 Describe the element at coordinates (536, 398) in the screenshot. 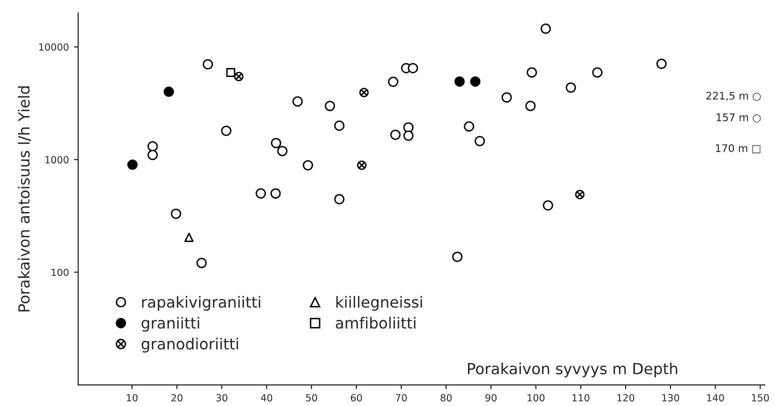

I see `x-tick-label: 100` at that location.